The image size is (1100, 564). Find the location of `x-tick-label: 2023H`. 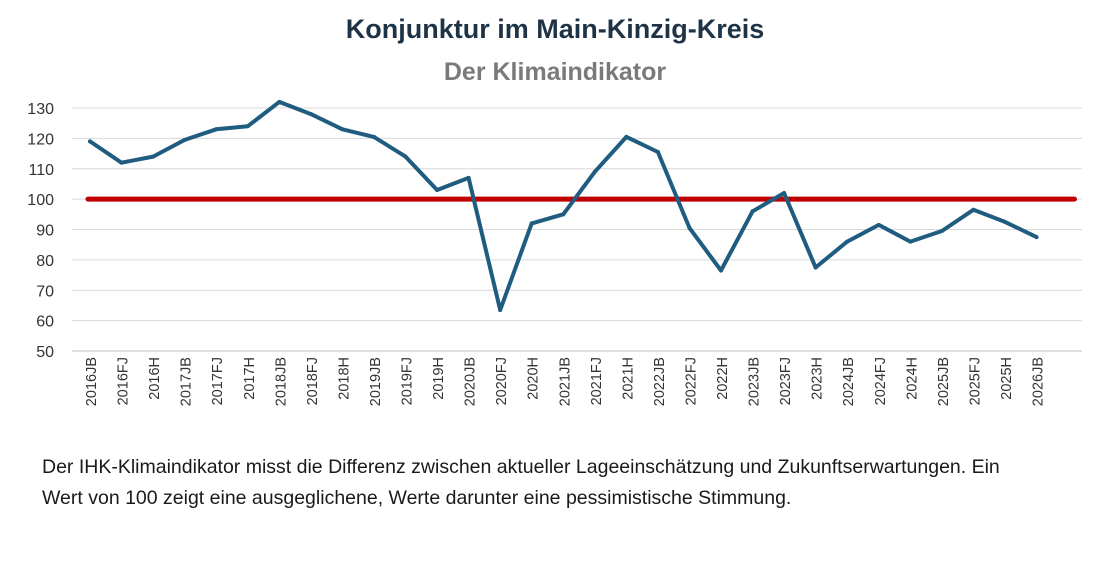

x-tick-label: 2023H is located at coordinates (818, 378).